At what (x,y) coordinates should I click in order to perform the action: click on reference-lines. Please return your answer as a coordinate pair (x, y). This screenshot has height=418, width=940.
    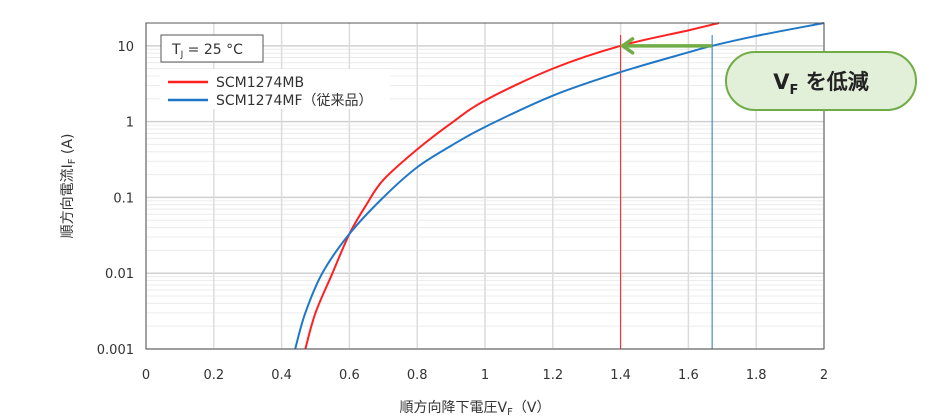
    Looking at the image, I should click on (666, 192).